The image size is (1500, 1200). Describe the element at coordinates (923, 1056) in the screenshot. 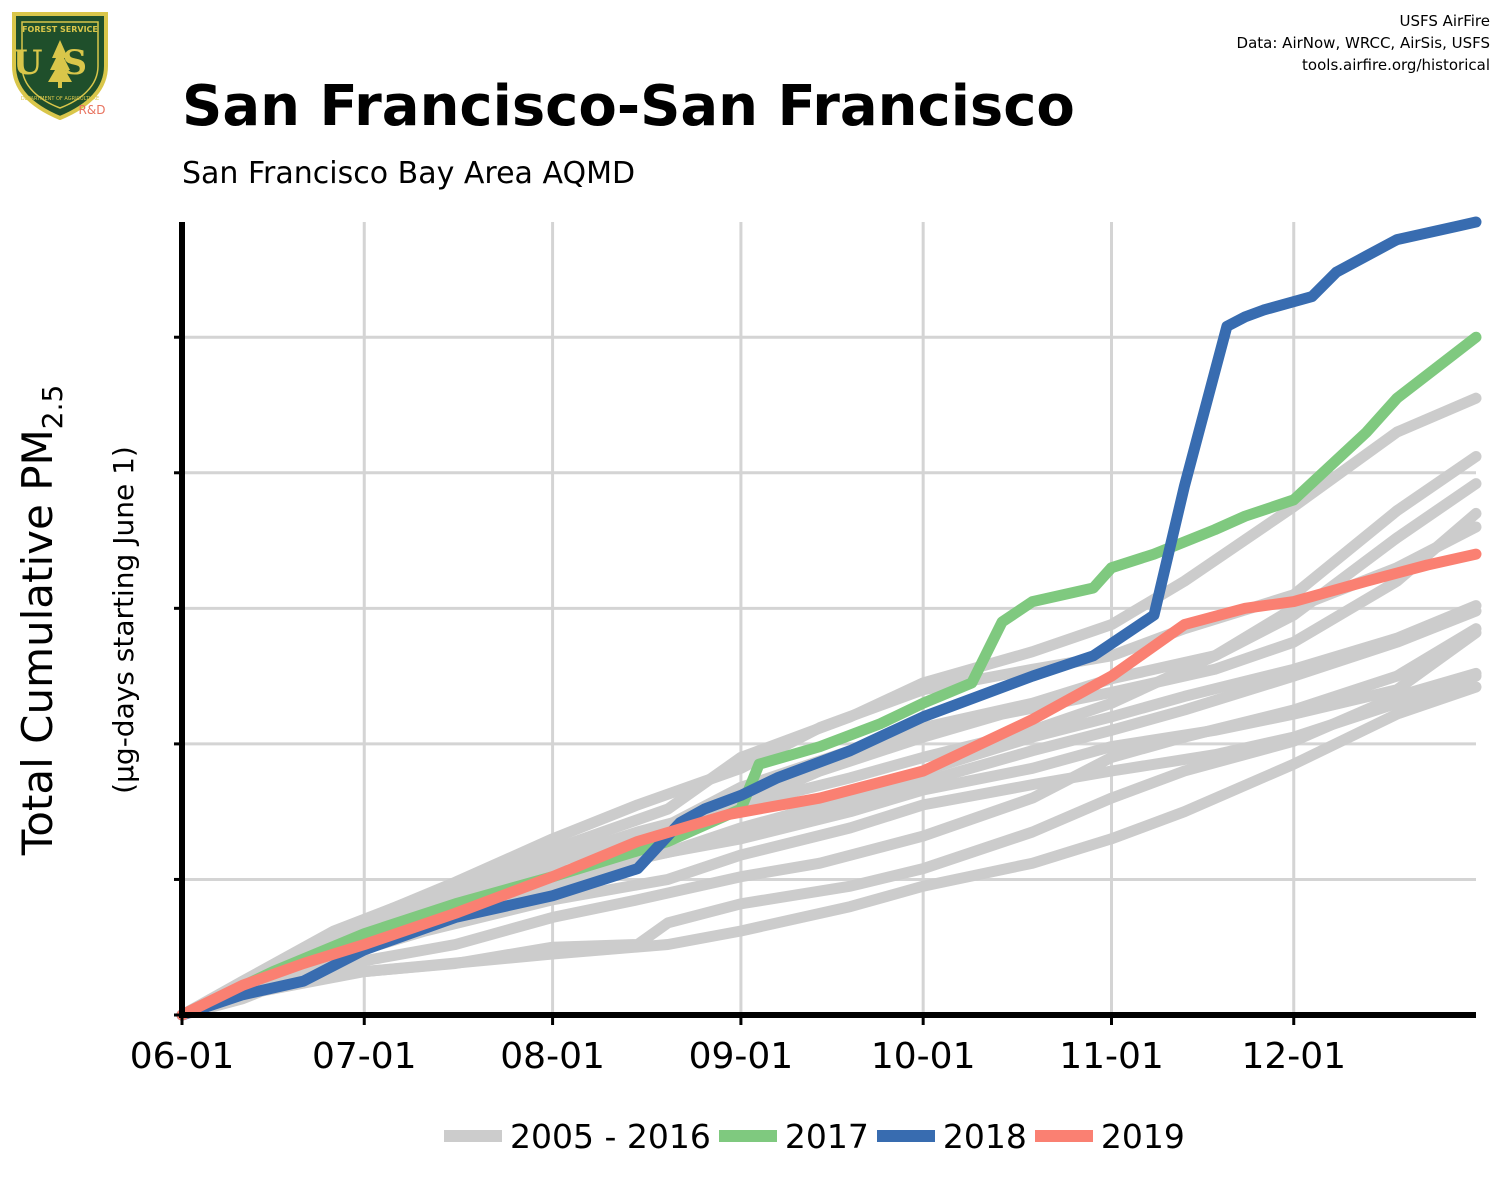

I see `x-tick-label: 10-01` at that location.